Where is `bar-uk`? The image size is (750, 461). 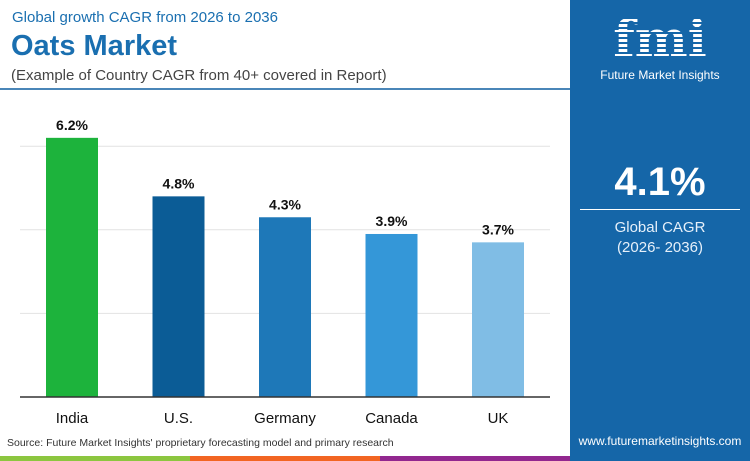
bar-uk is located at coordinates (498, 319).